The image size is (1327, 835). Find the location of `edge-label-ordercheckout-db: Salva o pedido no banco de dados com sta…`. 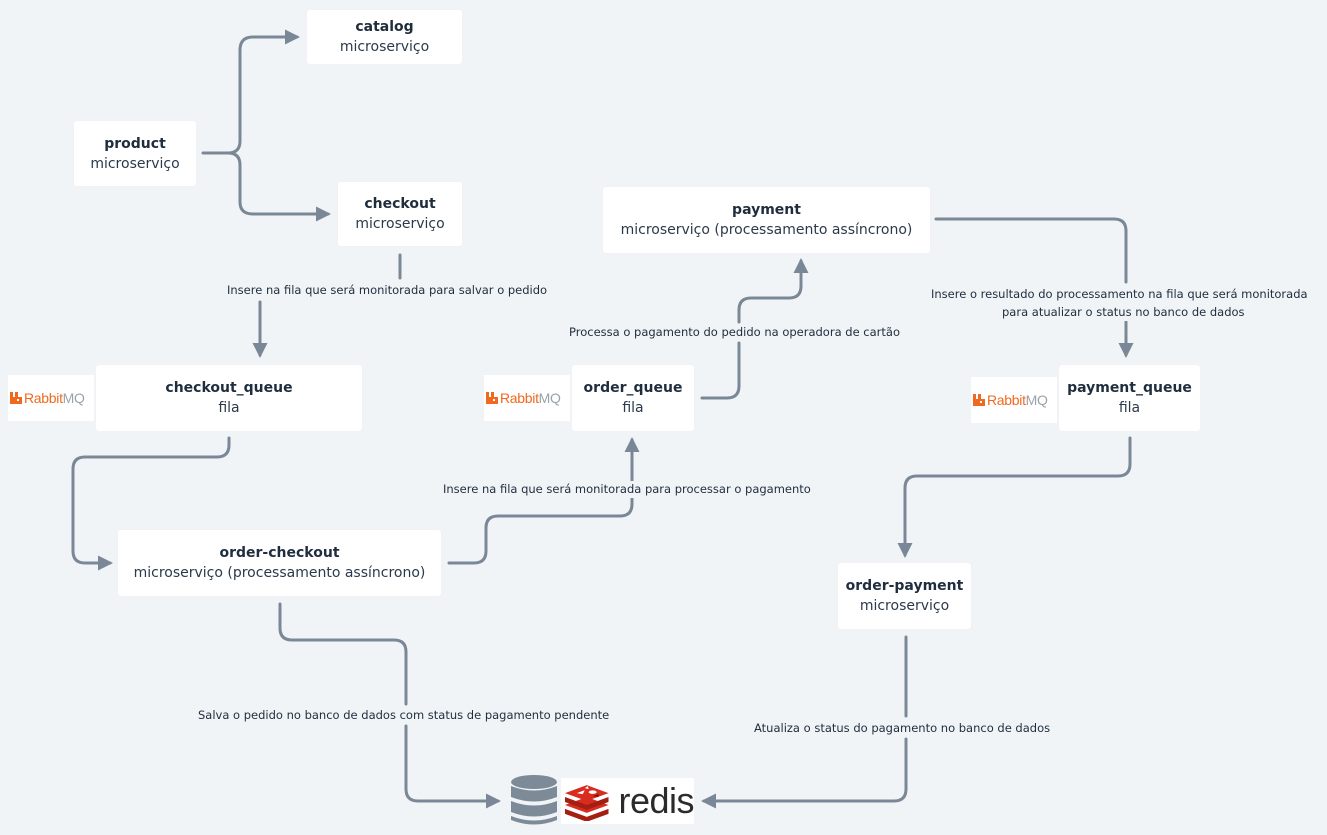

edge-label-ordercheckout-db: Salva o pedido no banco de dados com sta… is located at coordinates (404, 715).